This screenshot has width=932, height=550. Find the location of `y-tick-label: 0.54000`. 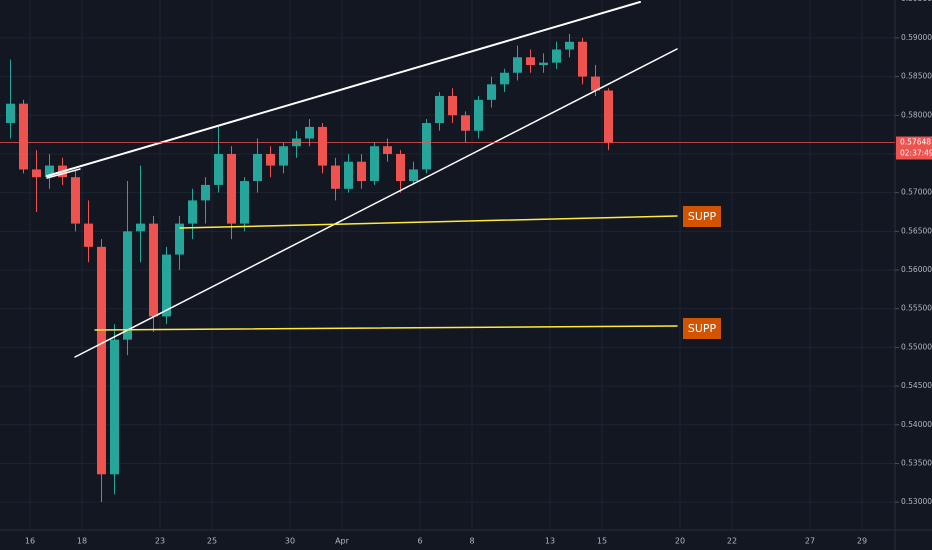

y-tick-label: 0.54000 is located at coordinates (916, 424).